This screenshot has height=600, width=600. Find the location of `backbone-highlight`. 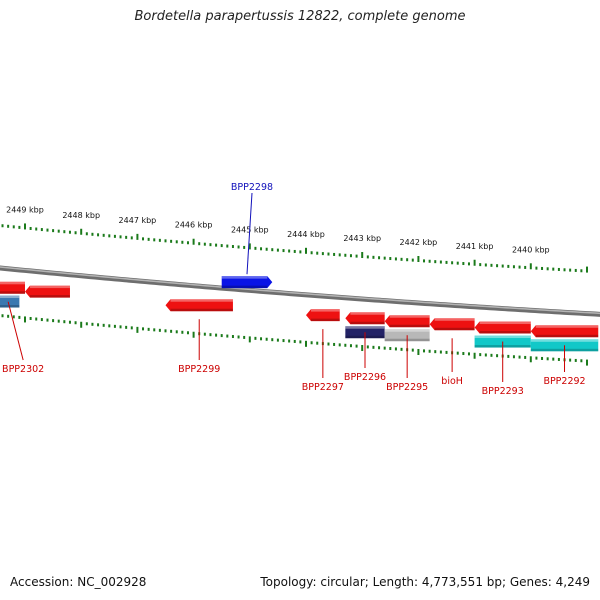

backbone-highlight is located at coordinates (300, 290).